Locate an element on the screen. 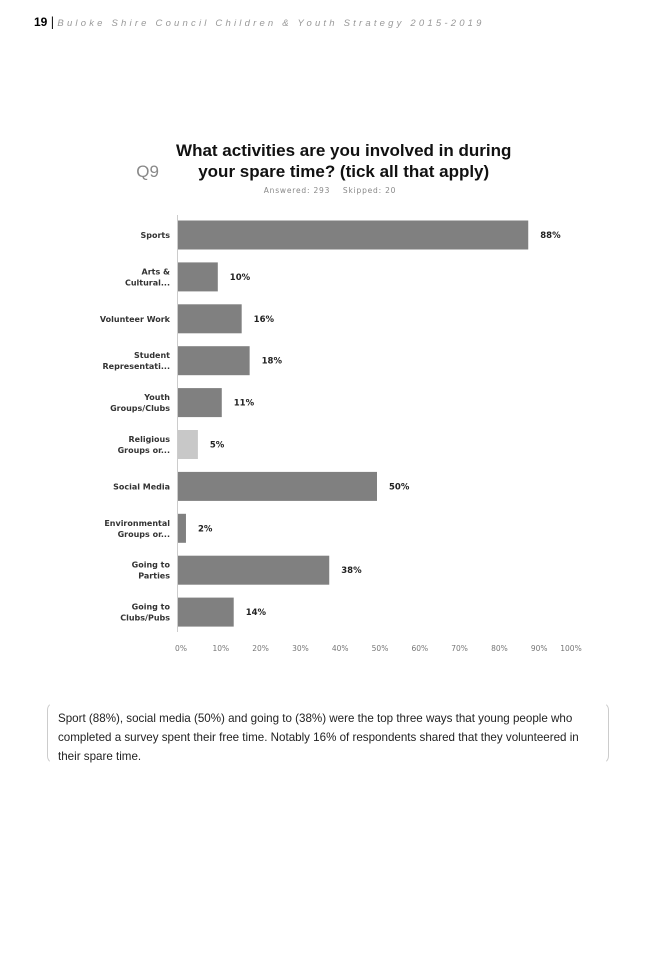  x-tick-label: 20% is located at coordinates (260, 648).